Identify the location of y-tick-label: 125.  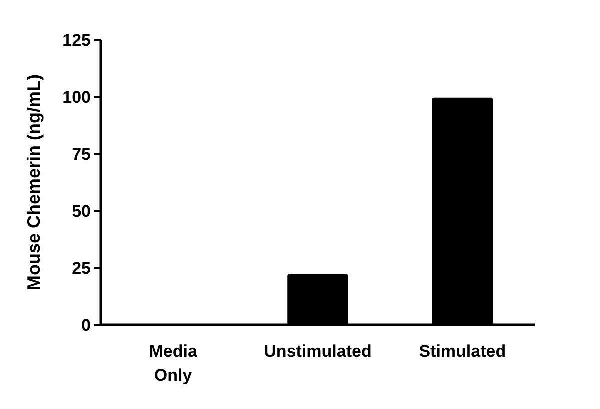
(76, 40).